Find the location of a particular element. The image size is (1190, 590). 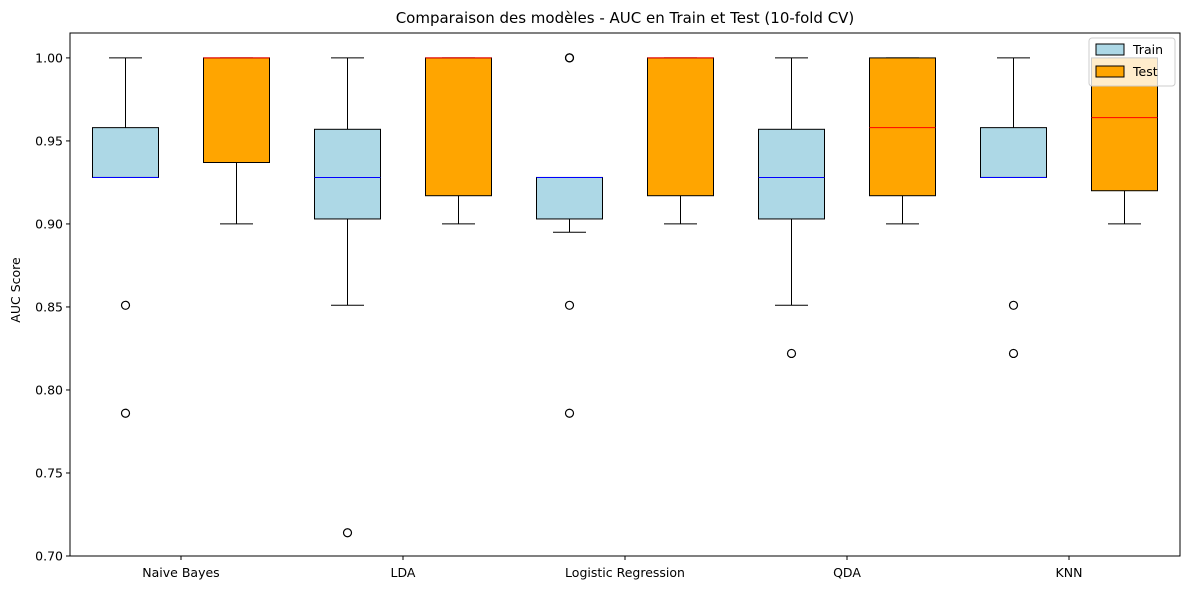

train-naive-bayes-box is located at coordinates (125, 152).